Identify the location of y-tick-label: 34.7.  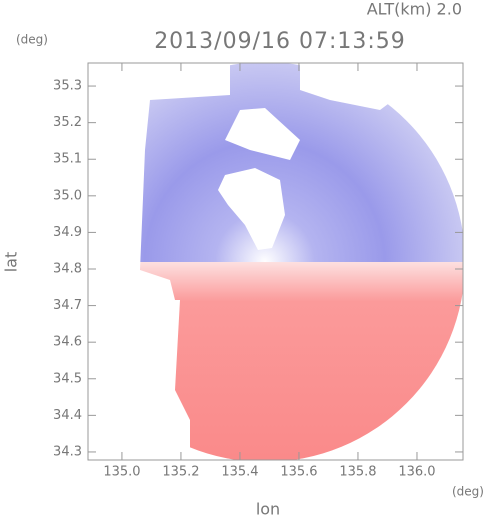
(67, 305).